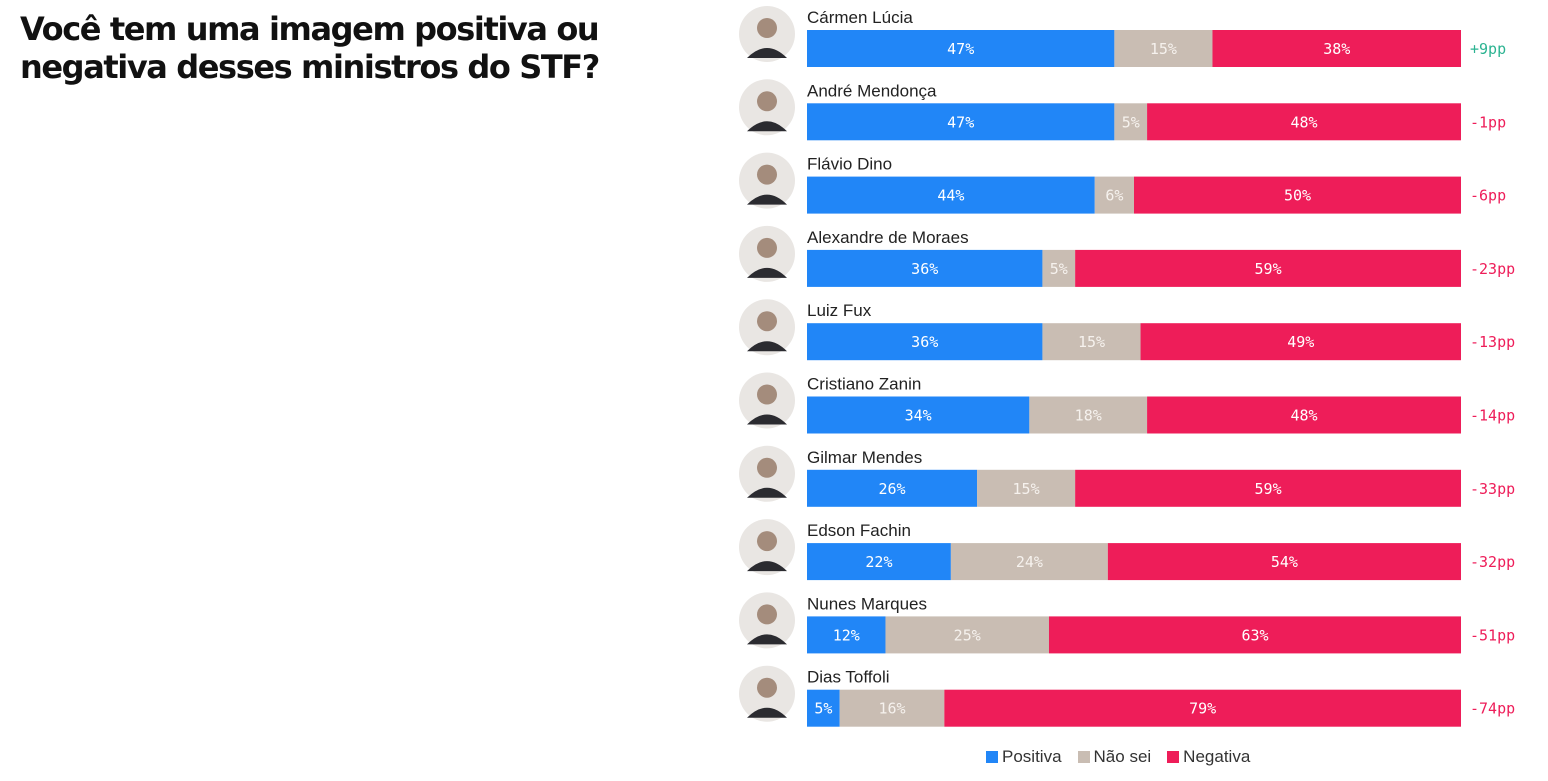 This screenshot has width=1548, height=781. I want to click on bar-row-andre-mendonca: André Mendonça 47% 5% 48% -1pp, so click(1122, 110).